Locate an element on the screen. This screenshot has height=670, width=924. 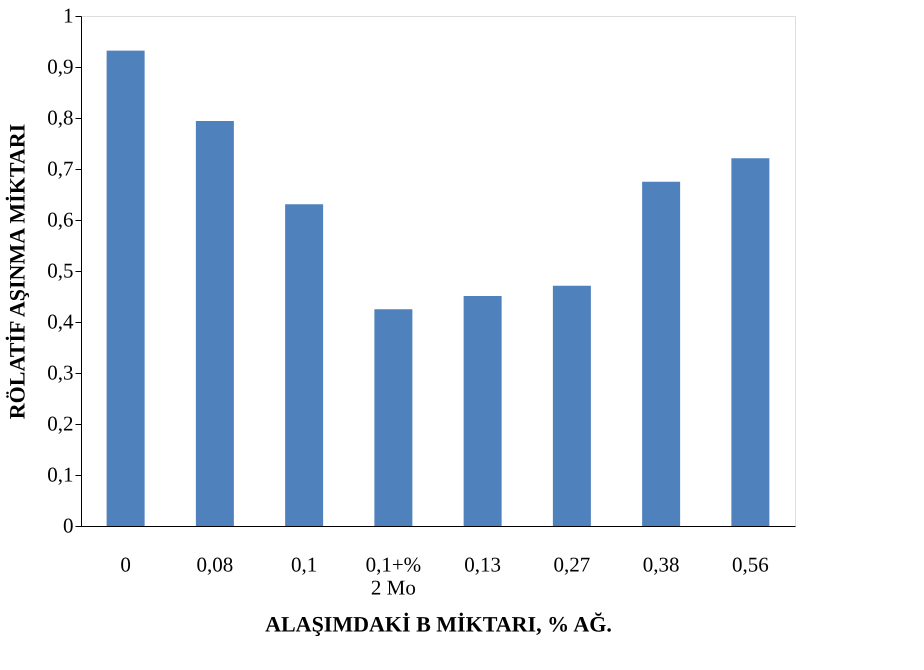
x-tick-label: 0,08 is located at coordinates (215, 564).